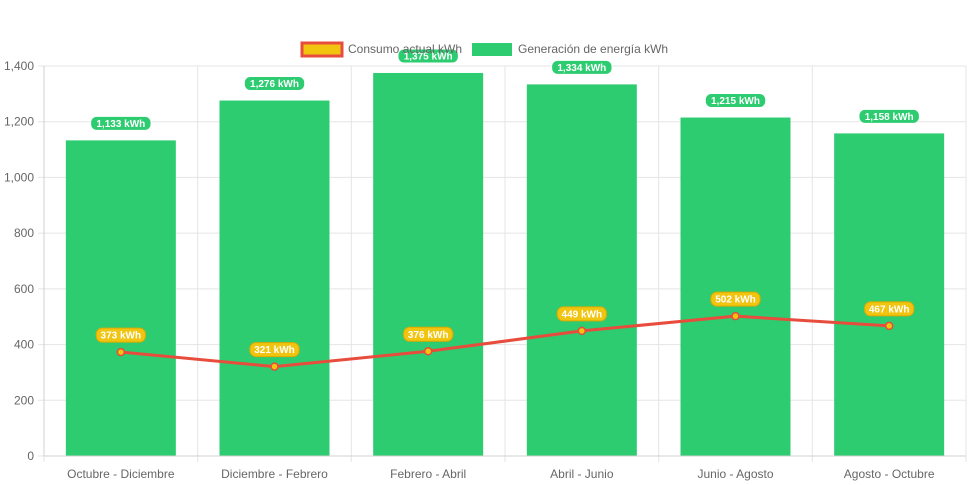 Image resolution: width=971 pixels, height=485 pixels. Describe the element at coordinates (735, 474) in the screenshot. I see `x-tick-label: Junio - Agosto` at that location.